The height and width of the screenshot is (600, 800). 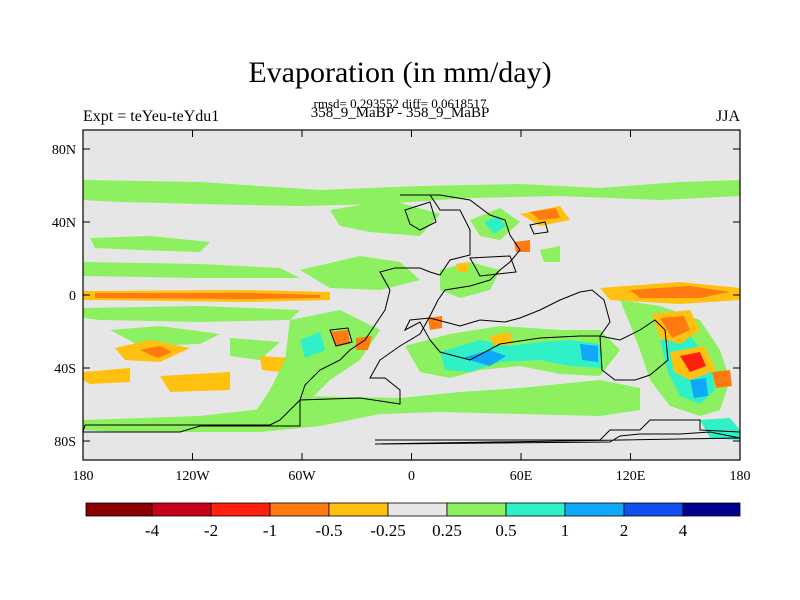 I want to click on colorbar-label: -4, so click(x=152, y=530).